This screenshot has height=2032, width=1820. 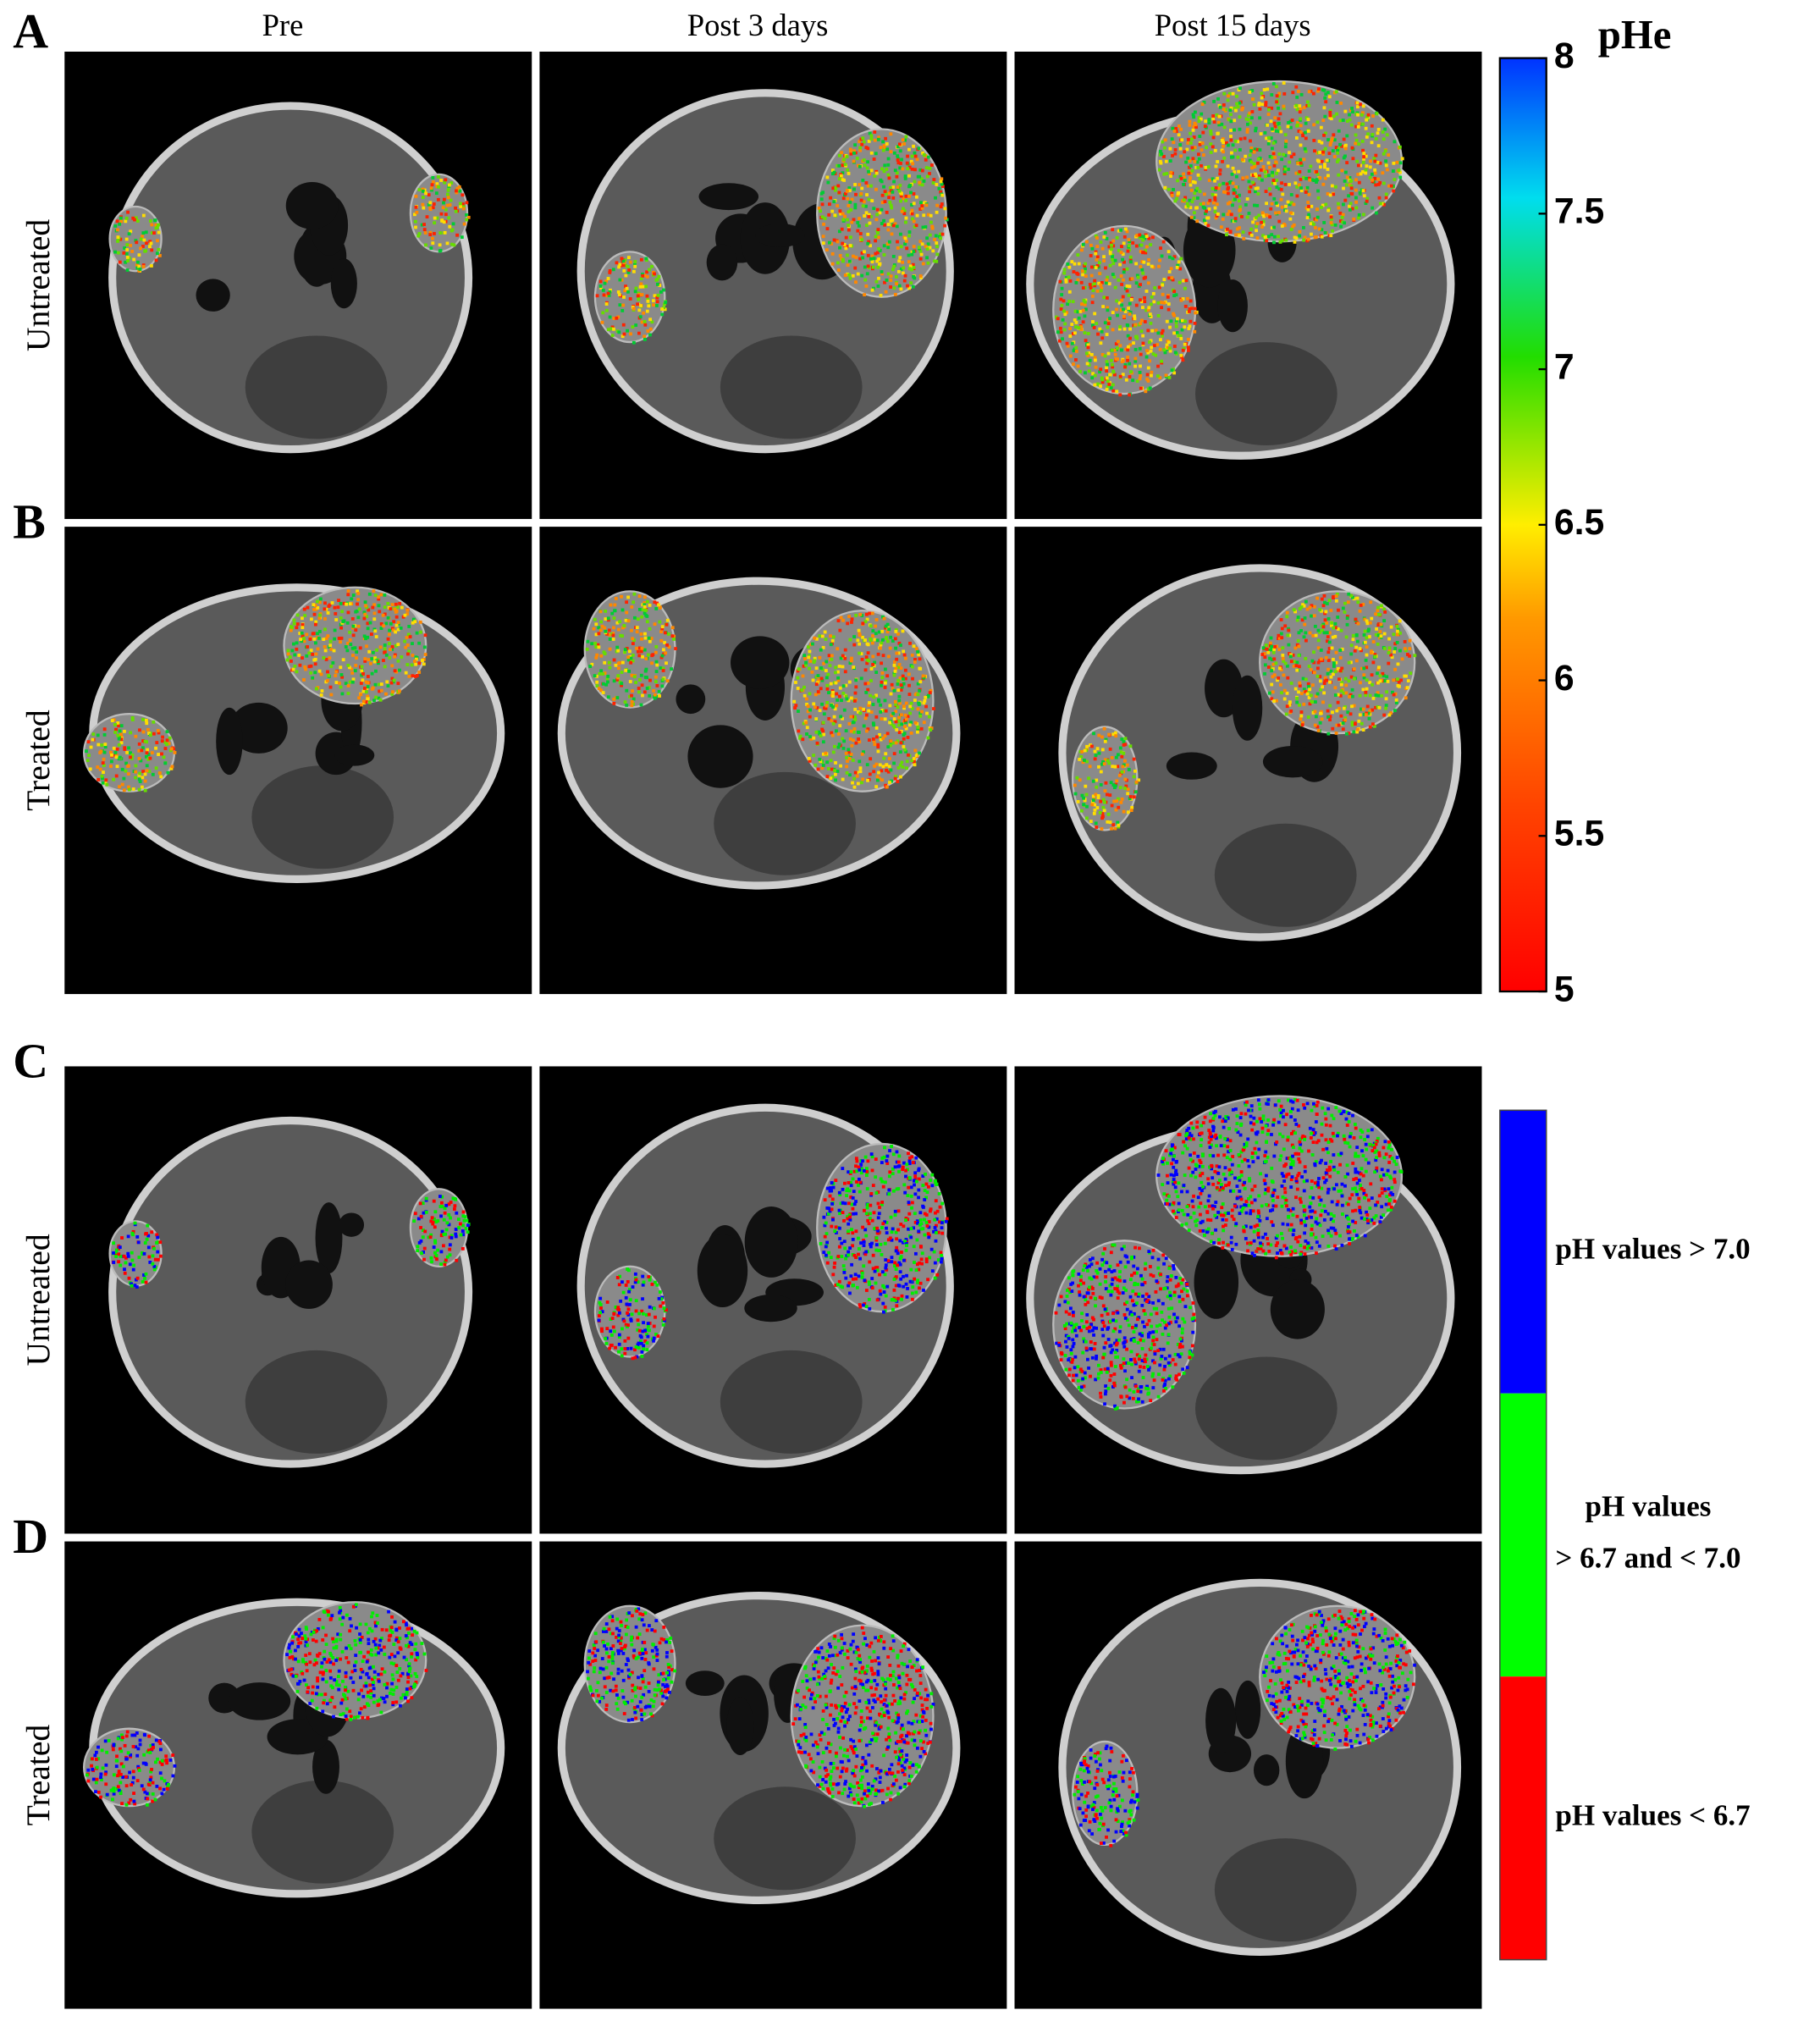 What do you see at coordinates (1292, 761) in the screenshot?
I see `organ` at bounding box center [1292, 761].